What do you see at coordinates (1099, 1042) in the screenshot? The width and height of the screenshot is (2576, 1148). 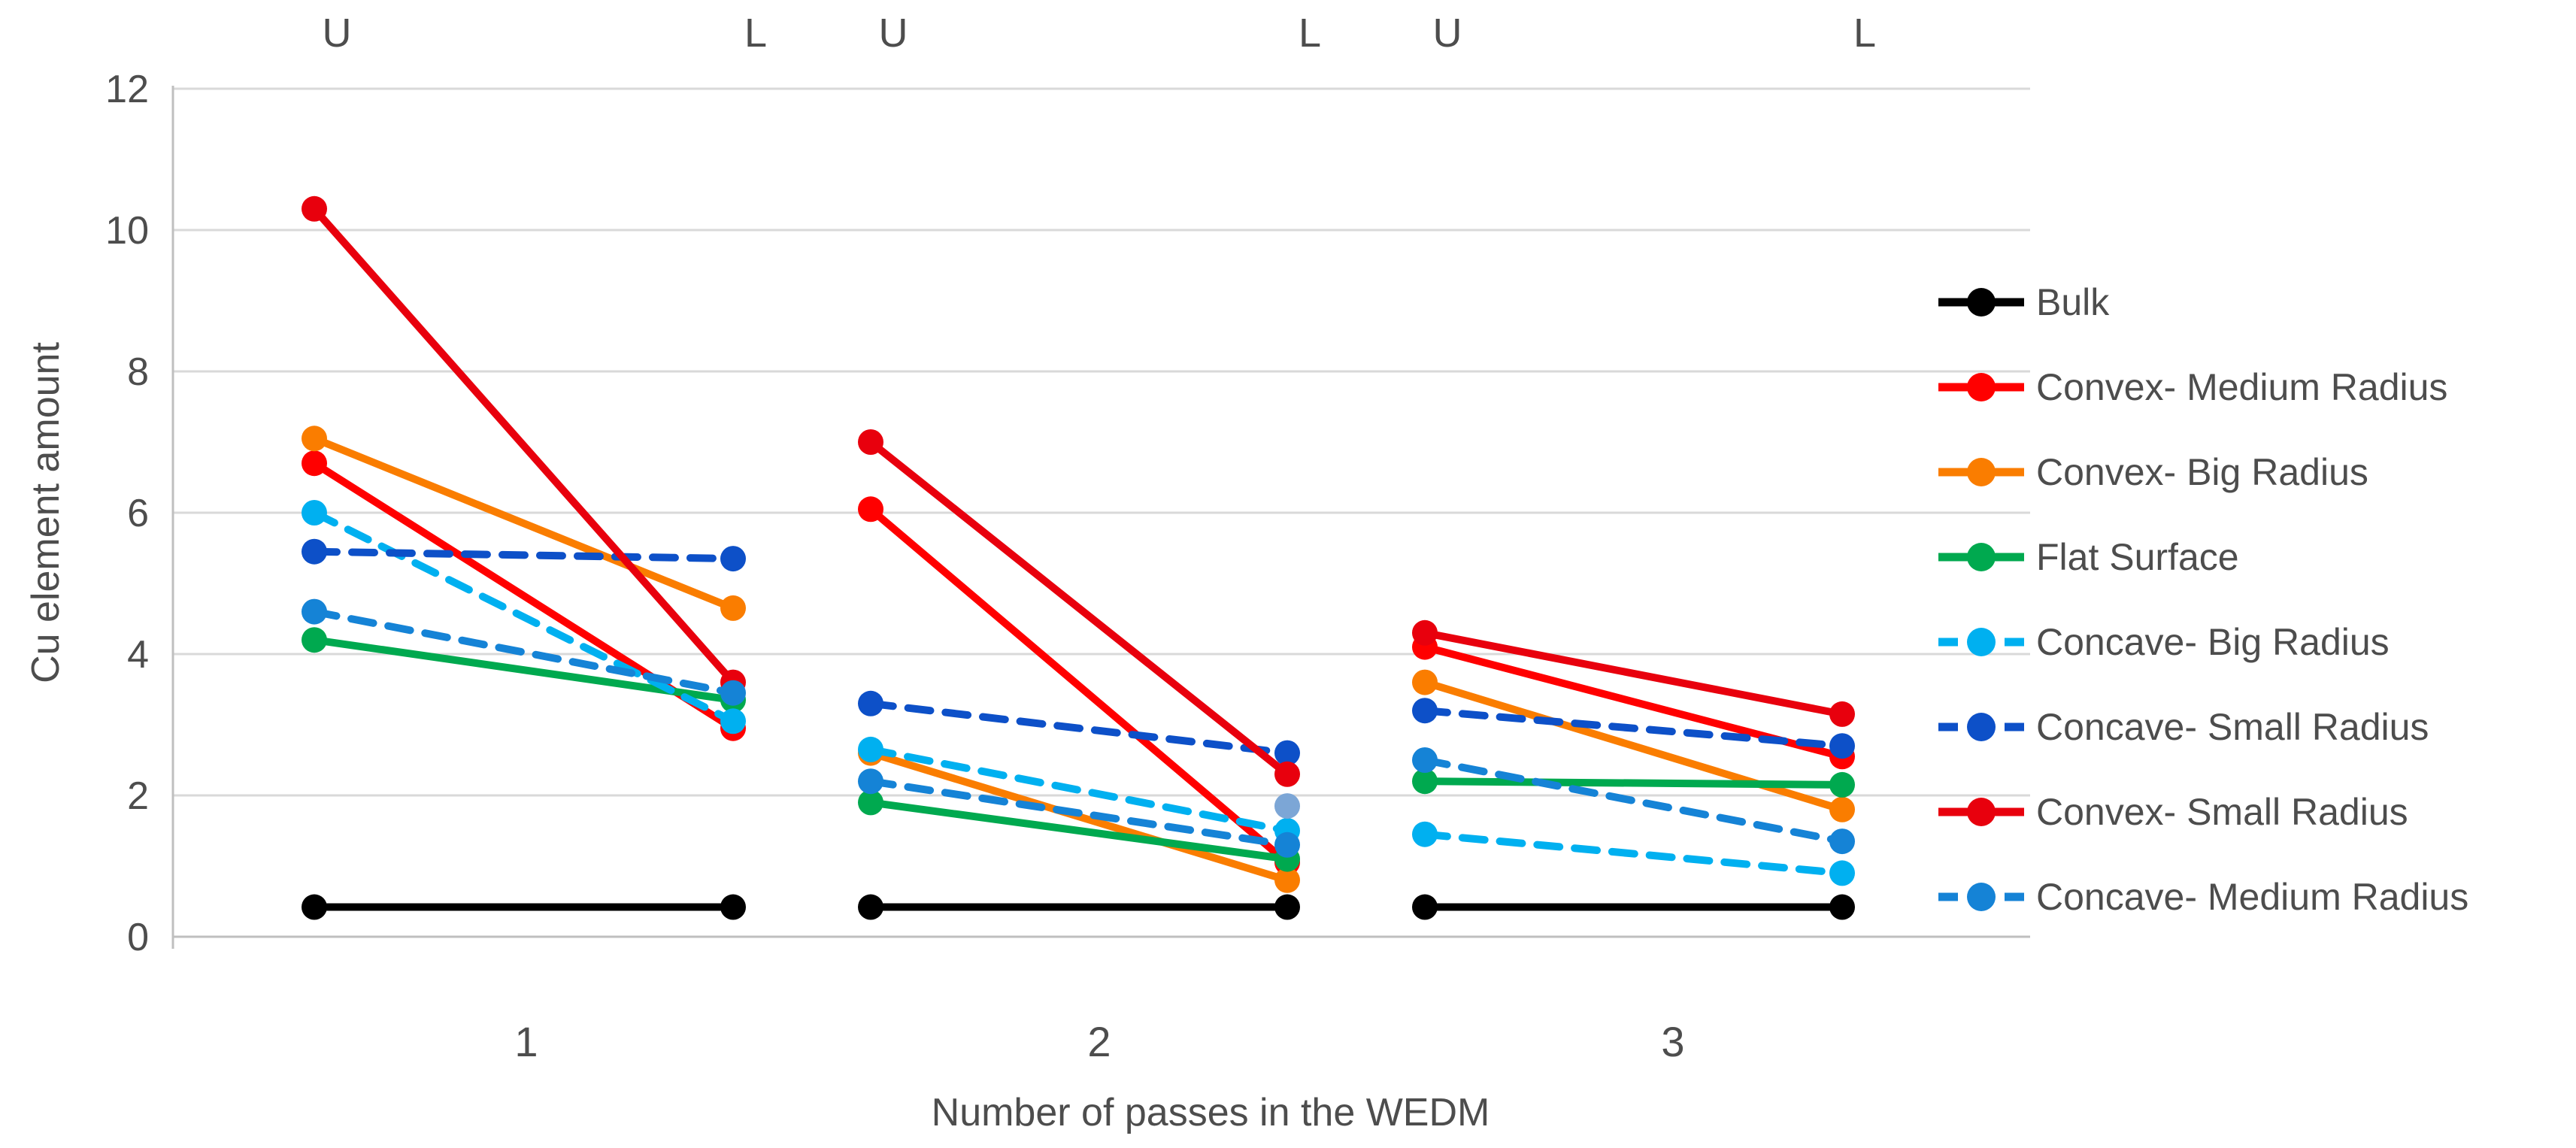 I see `x-tick-label: 2` at bounding box center [1099, 1042].